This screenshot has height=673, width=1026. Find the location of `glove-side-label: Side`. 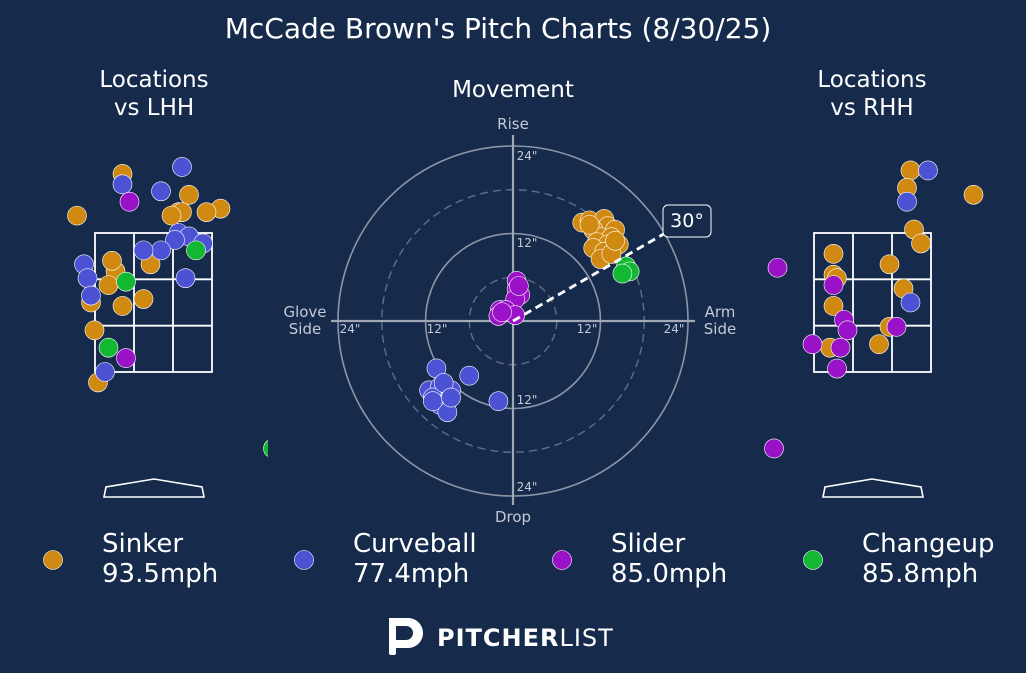

glove-side-label: Side is located at coordinates (305, 329).